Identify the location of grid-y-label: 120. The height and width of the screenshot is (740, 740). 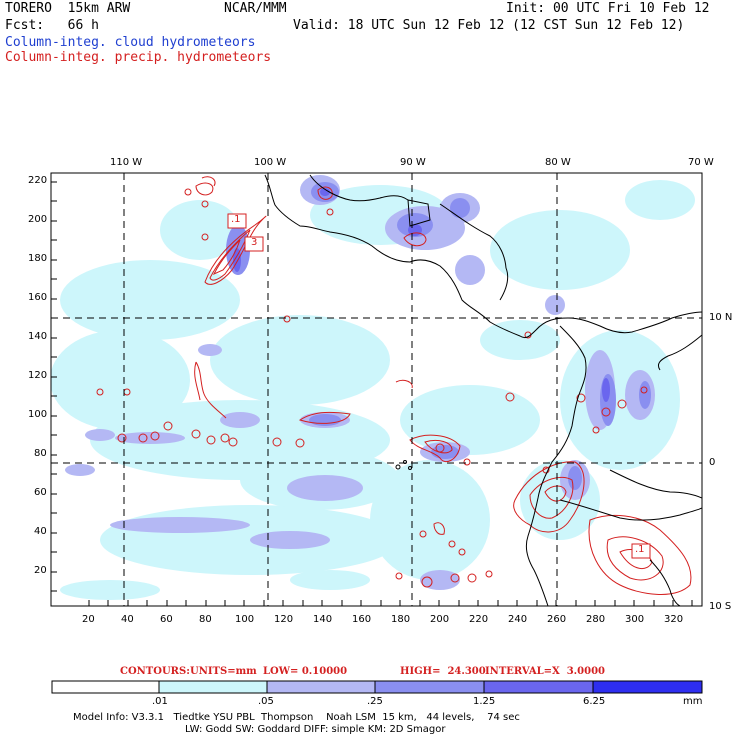
(38, 375).